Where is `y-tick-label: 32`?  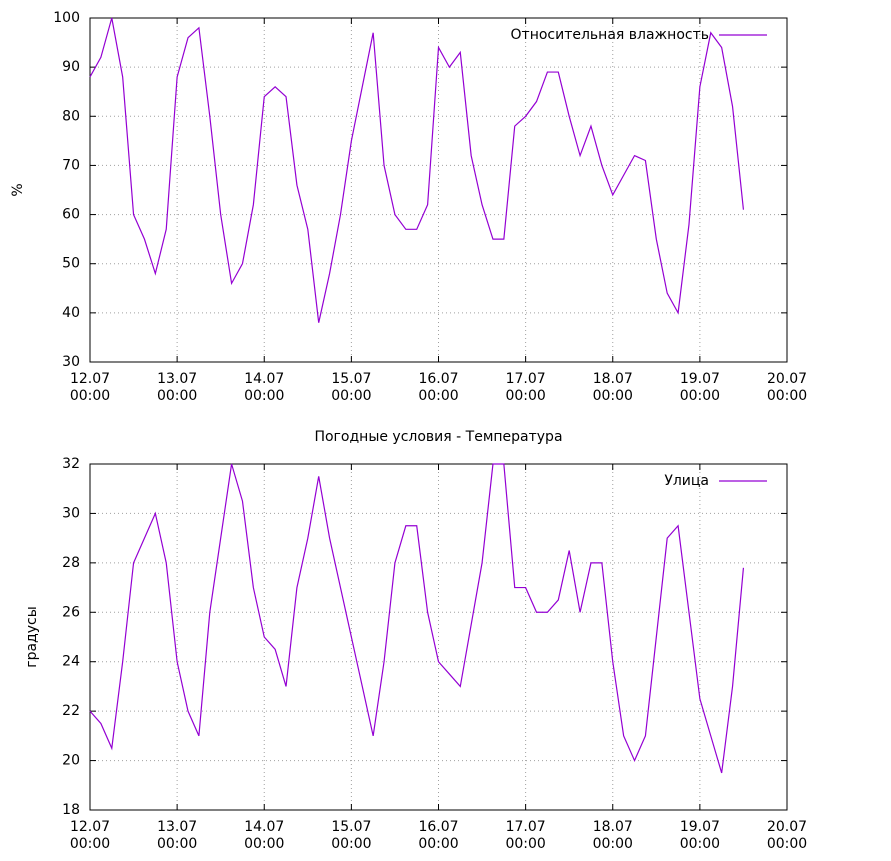
y-tick-label: 32 is located at coordinates (71, 464).